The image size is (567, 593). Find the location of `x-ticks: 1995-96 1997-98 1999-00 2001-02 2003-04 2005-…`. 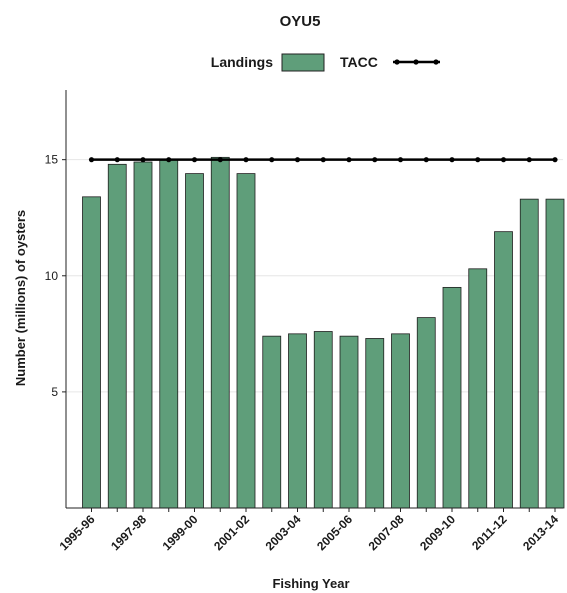

x-ticks: 1995-96 1997-98 1999-00 2001-02 2003-04 2005-… is located at coordinates (309, 530).